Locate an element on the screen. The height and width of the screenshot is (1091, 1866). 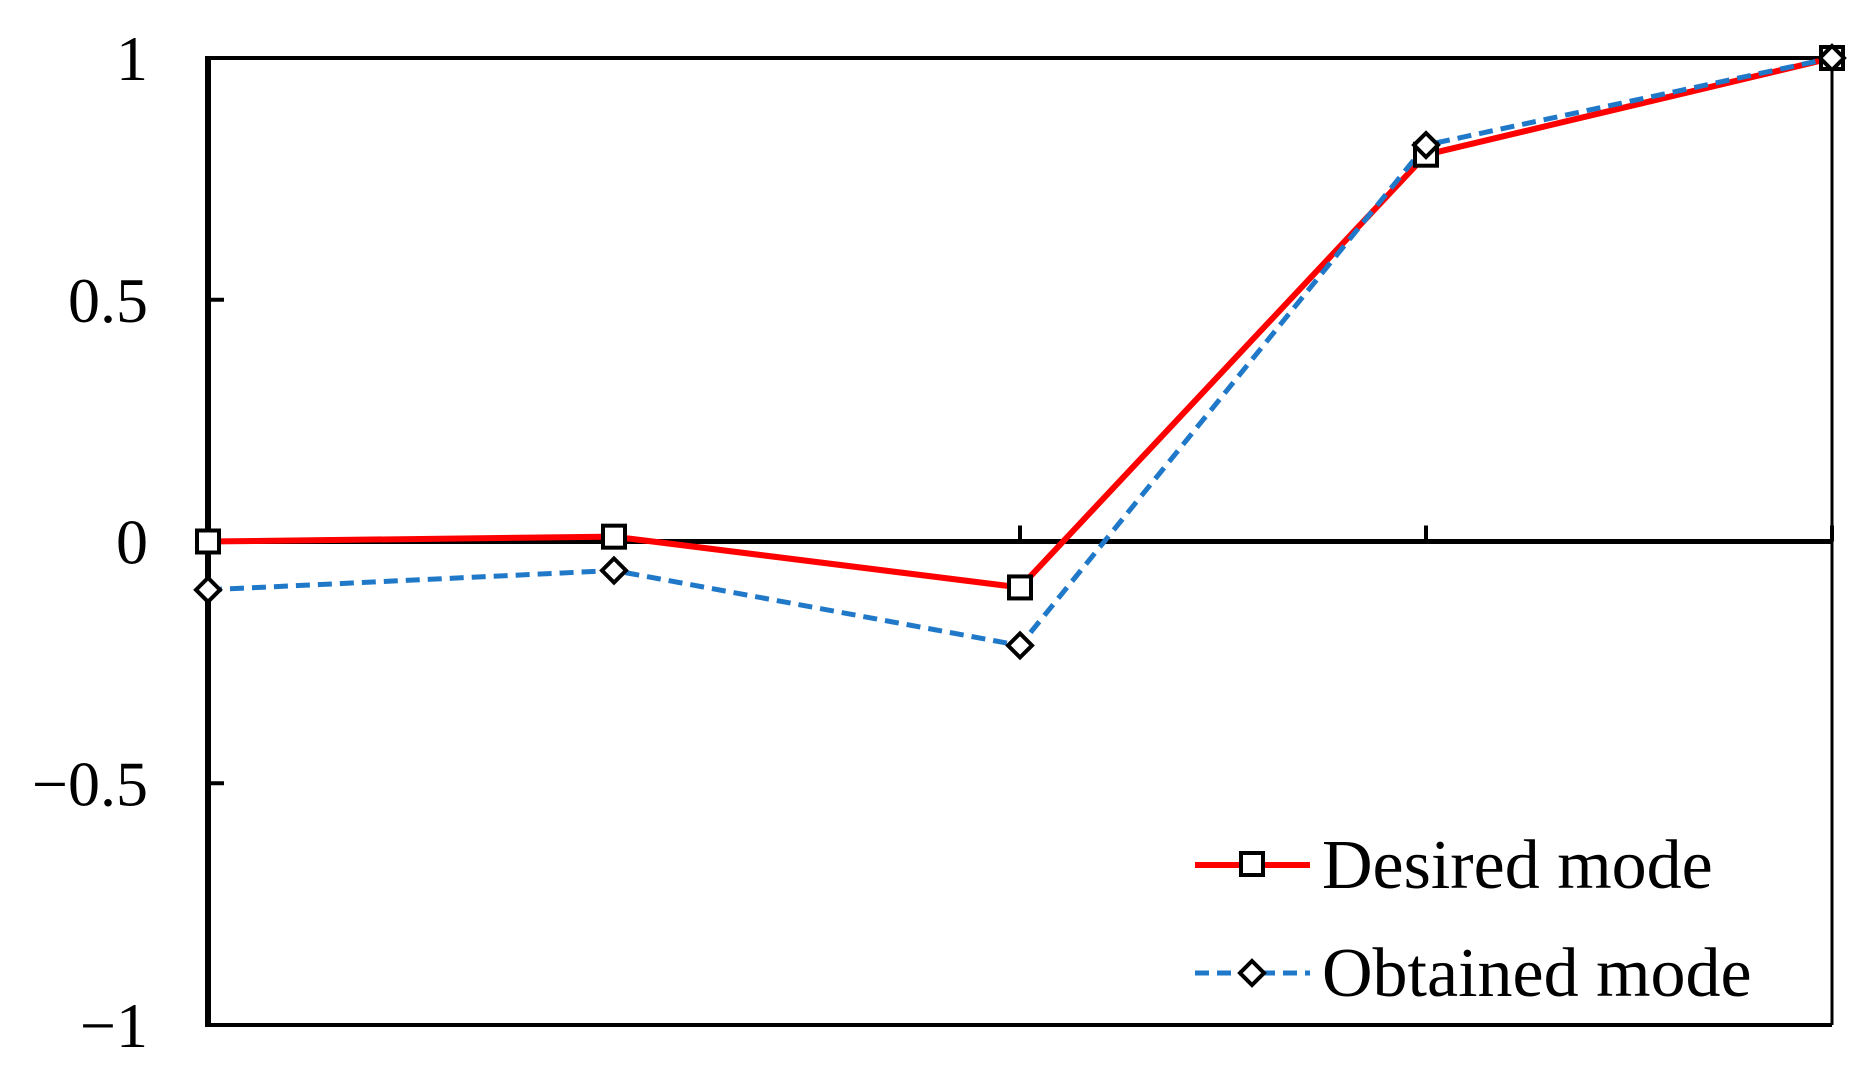
y-tick-label: 1 is located at coordinates (132, 58).